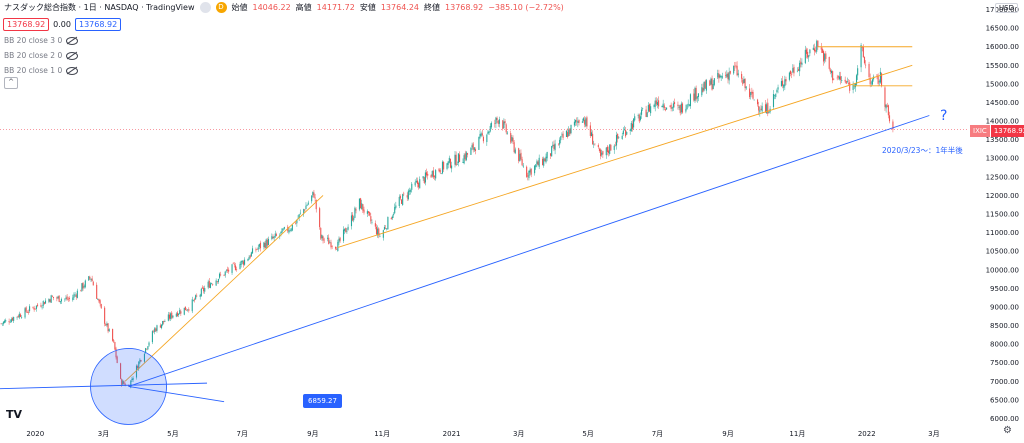 This screenshot has height=443, width=1024. I want to click on y-tick-label: 12000.00, so click(1002, 196).